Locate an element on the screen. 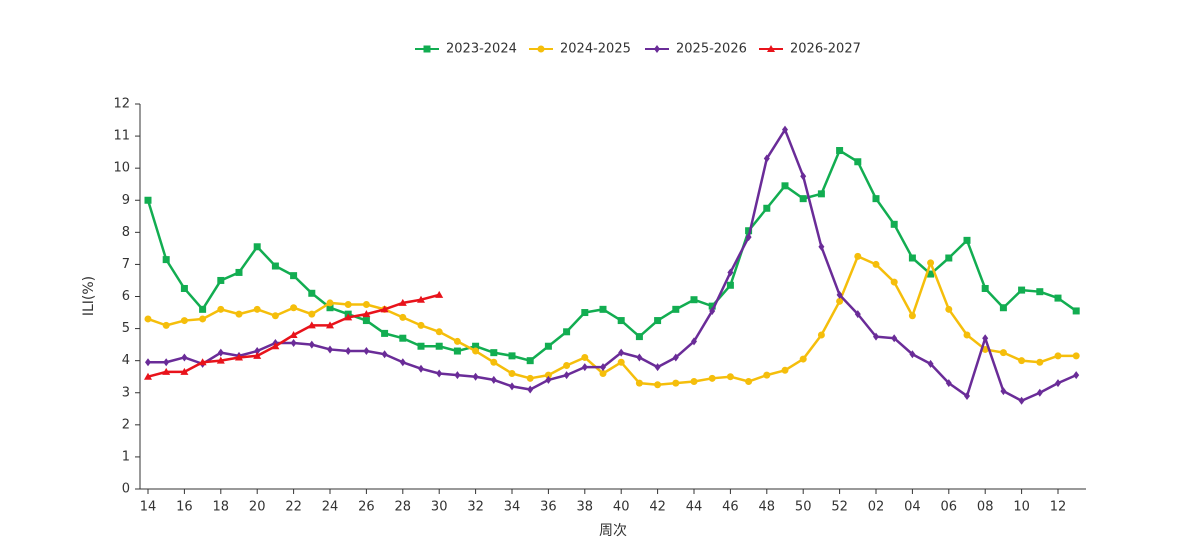 This screenshot has height=558, width=1191. legend-marker is located at coordinates (771, 48).